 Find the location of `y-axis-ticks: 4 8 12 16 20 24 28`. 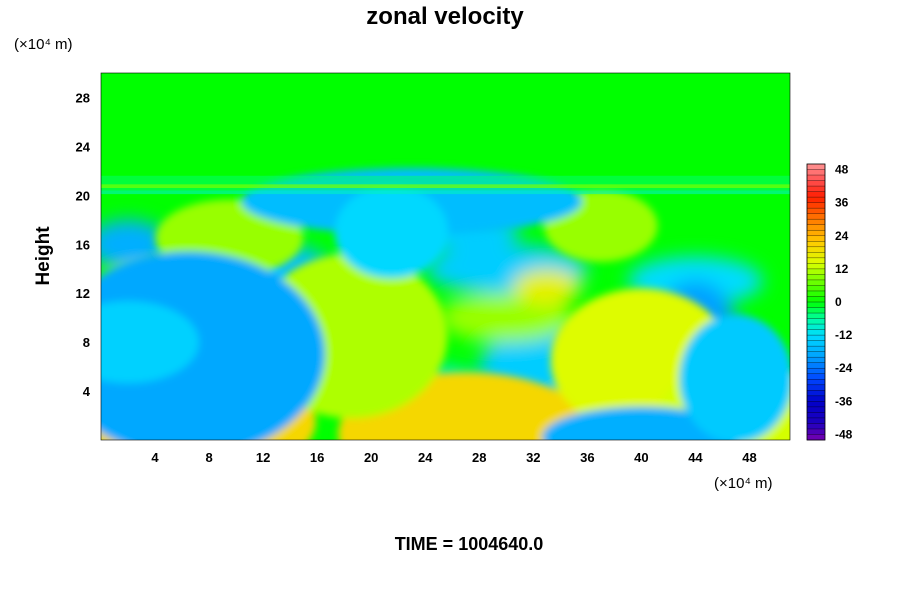

y-axis-ticks: 4 8 12 16 20 24 28 is located at coordinates (83, 244).